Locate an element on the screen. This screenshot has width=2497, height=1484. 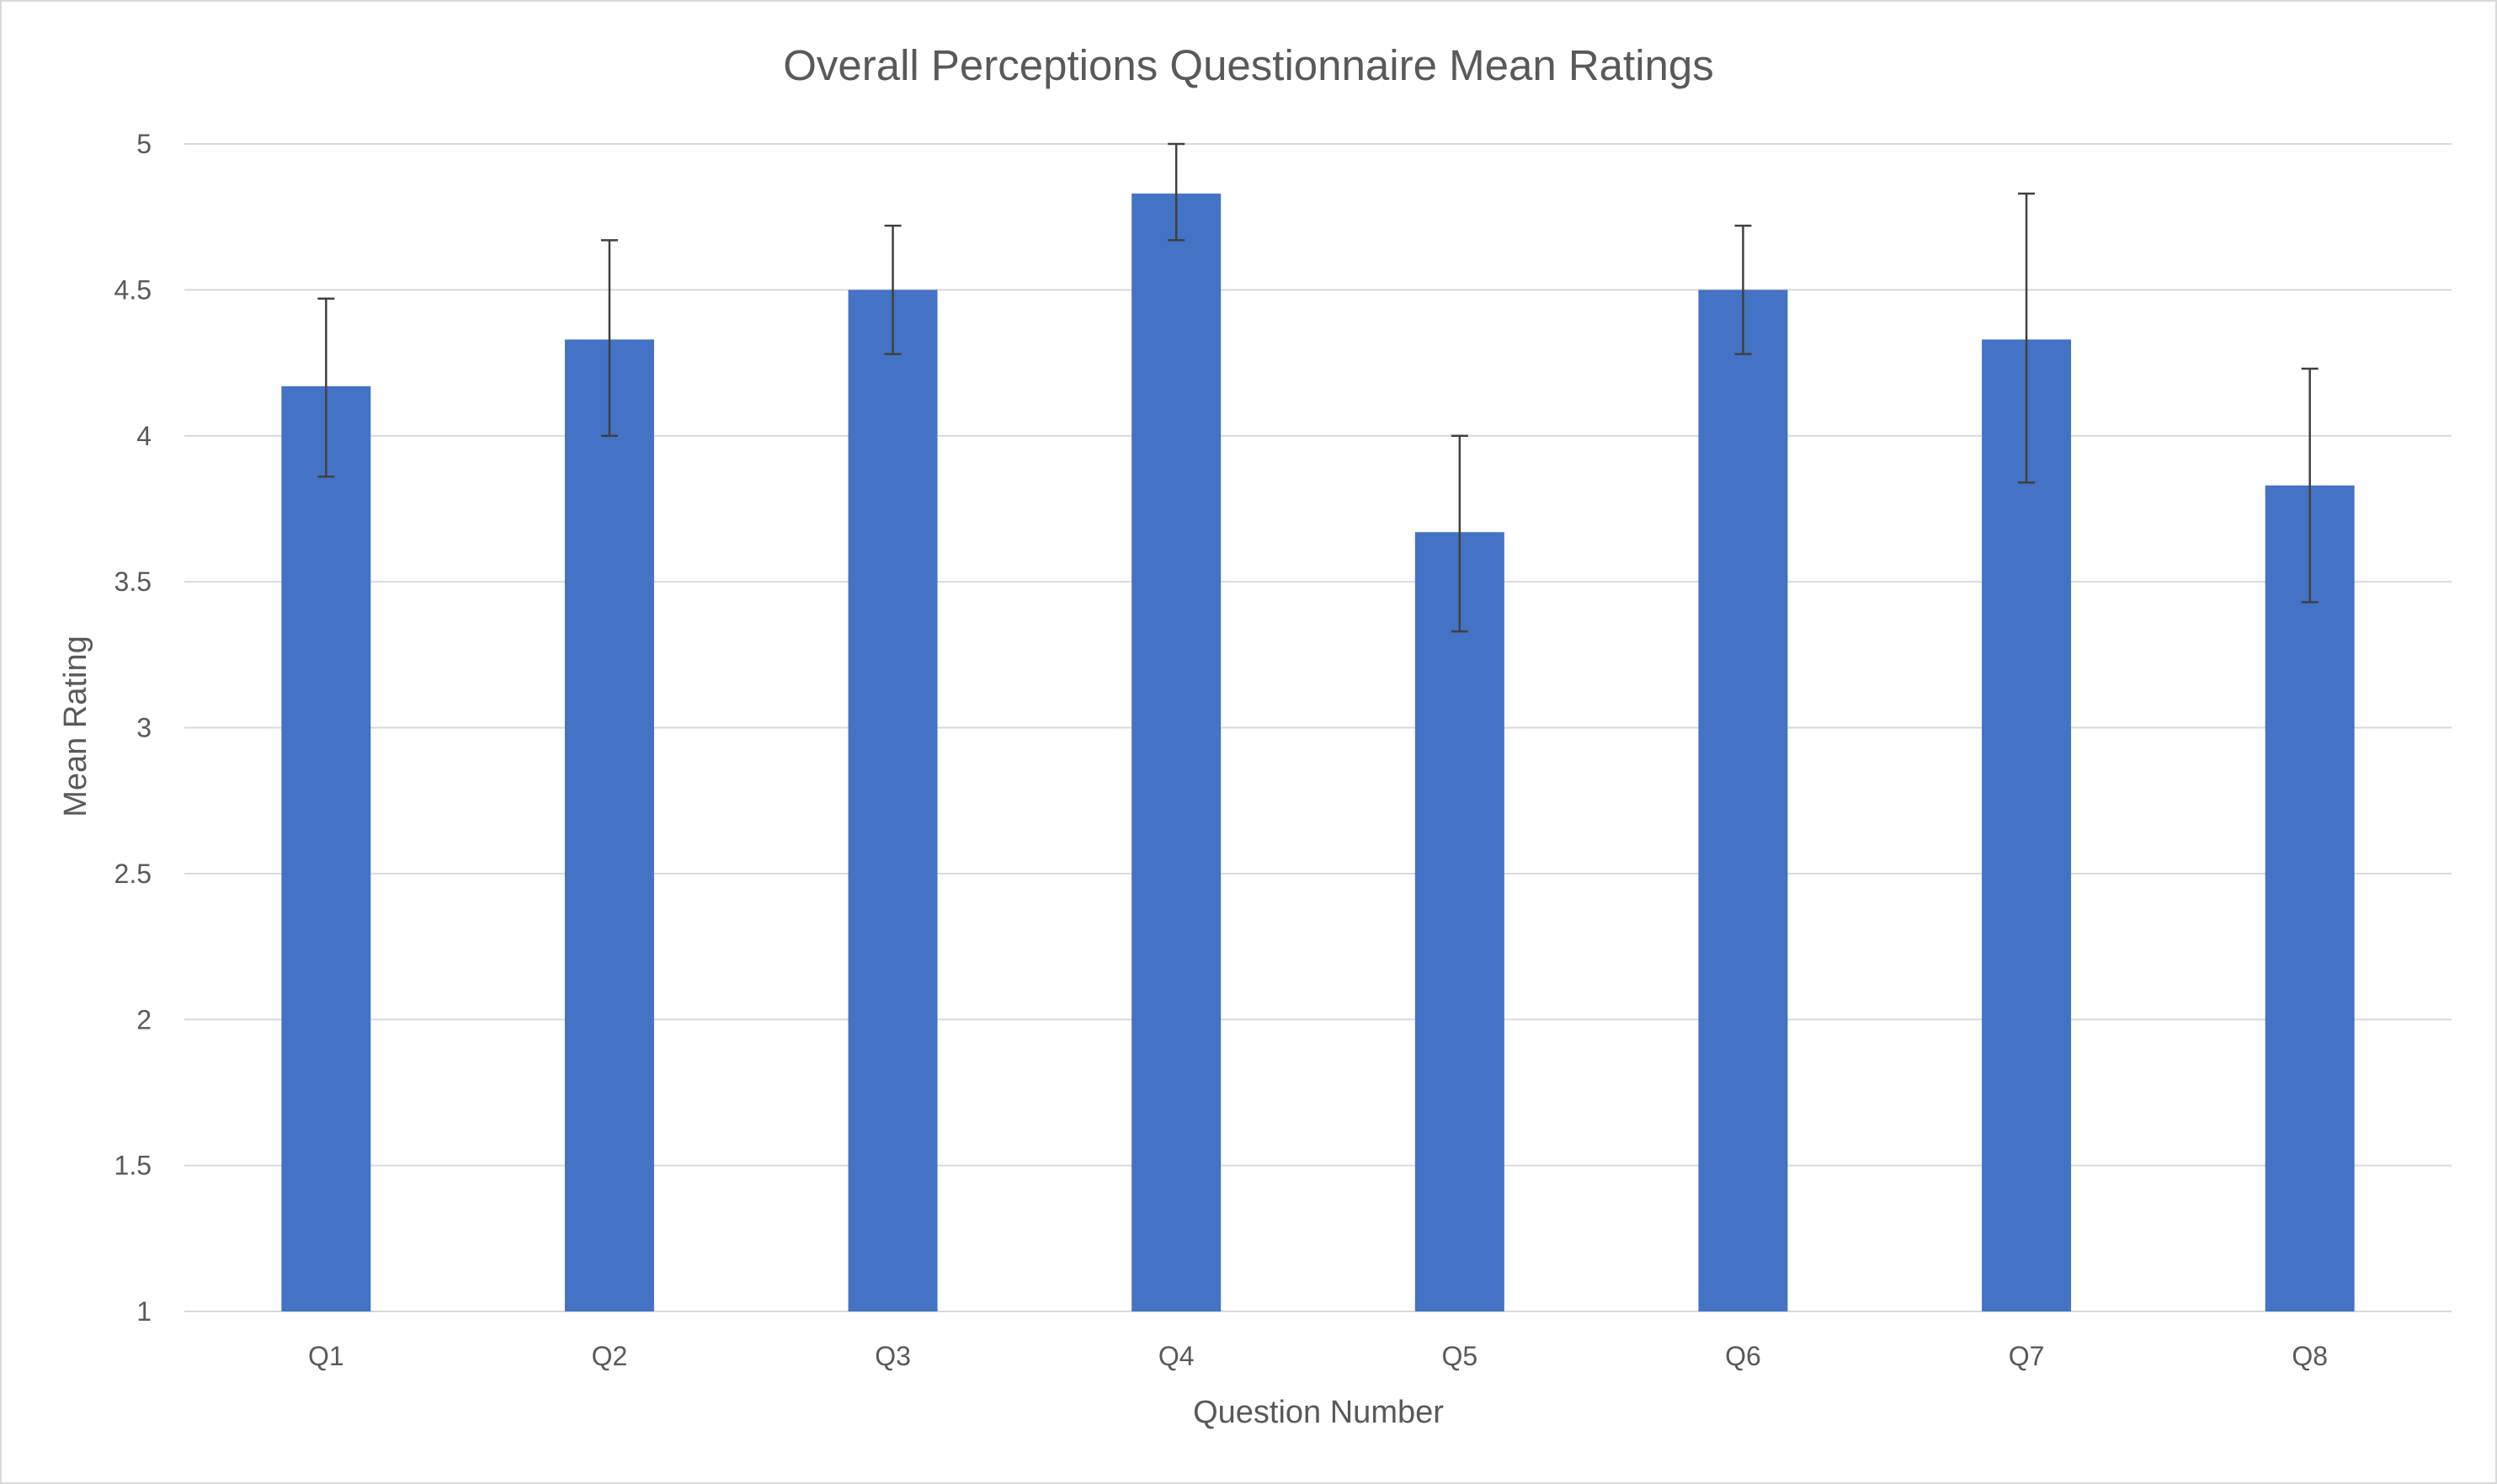
error-bar-q5 is located at coordinates (1459, 533).